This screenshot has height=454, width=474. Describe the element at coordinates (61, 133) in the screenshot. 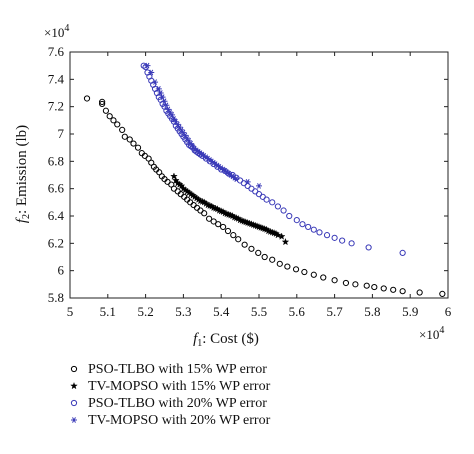

I see `y-tick-label: 7` at that location.